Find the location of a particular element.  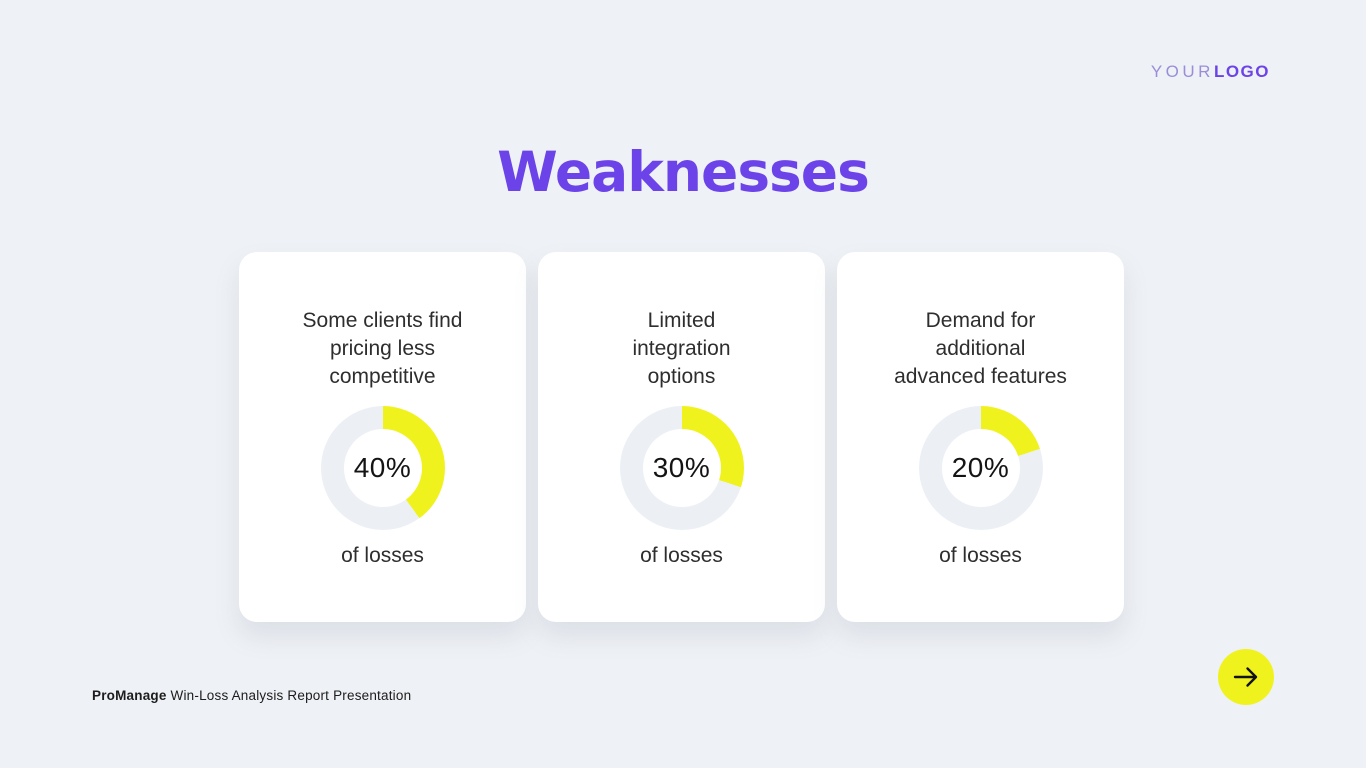

footer-text: Win-Loss Analysis Report Presentation is located at coordinates (291, 695).